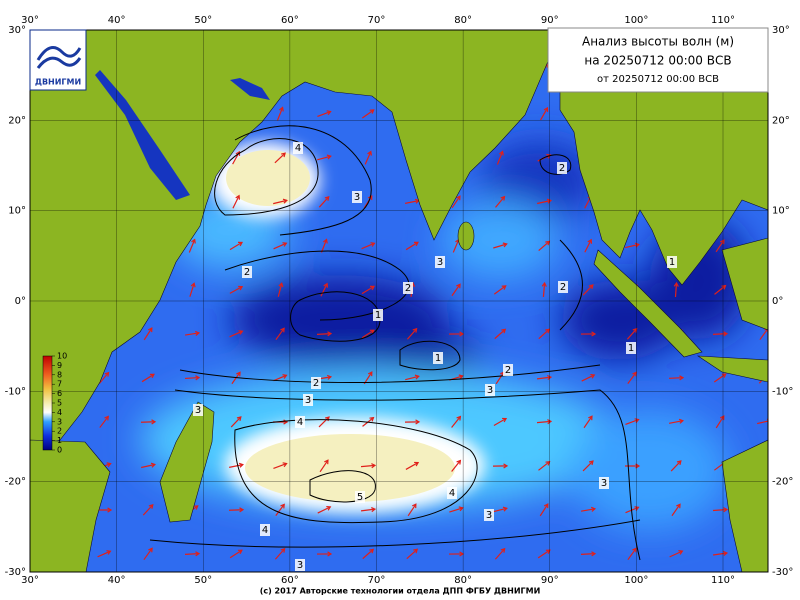 Image resolution: width=800 pixels, height=600 pixels. What do you see at coordinates (59, 403) in the screenshot?
I see `colorbar-label: 5` at bounding box center [59, 403].